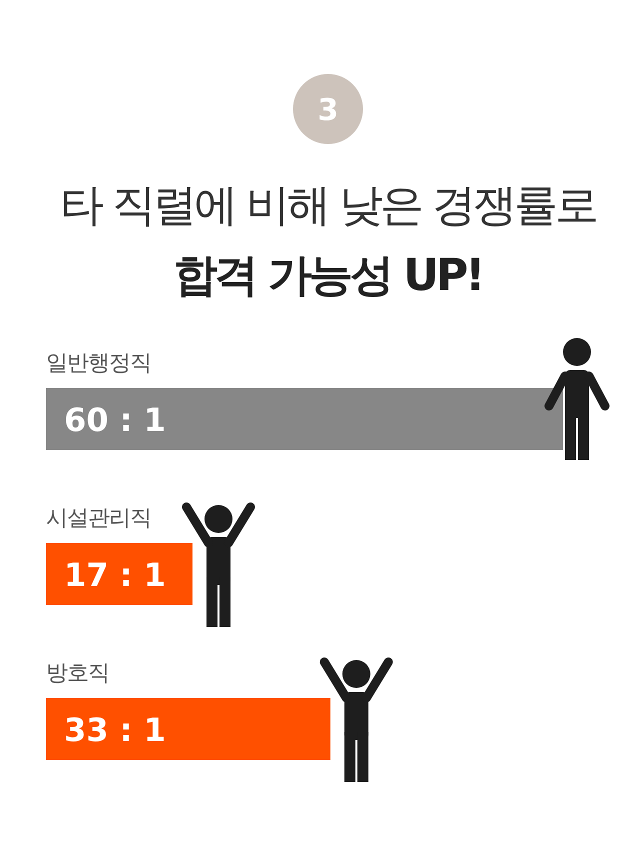 Image resolution: width=640 pixels, height=854 pixels. Describe the element at coordinates (328, 205) in the screenshot. I see `chart-title: 타 직렬에 비해 낮은 경쟁률로` at that location.